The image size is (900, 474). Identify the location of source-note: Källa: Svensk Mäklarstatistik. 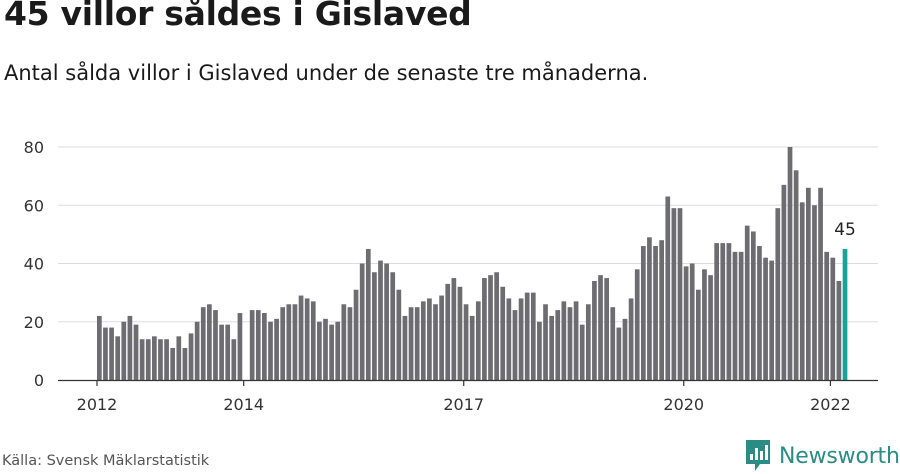
(106, 461).